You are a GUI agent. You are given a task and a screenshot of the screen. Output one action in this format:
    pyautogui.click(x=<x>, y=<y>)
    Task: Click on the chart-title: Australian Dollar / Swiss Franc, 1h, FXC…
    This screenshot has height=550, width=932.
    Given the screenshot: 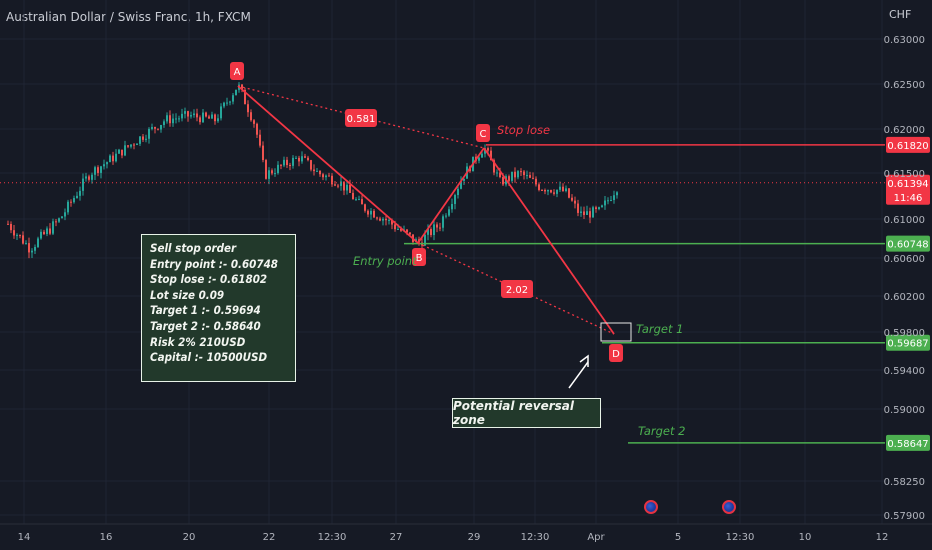 What is the action you would take?
    pyautogui.click(x=128, y=17)
    